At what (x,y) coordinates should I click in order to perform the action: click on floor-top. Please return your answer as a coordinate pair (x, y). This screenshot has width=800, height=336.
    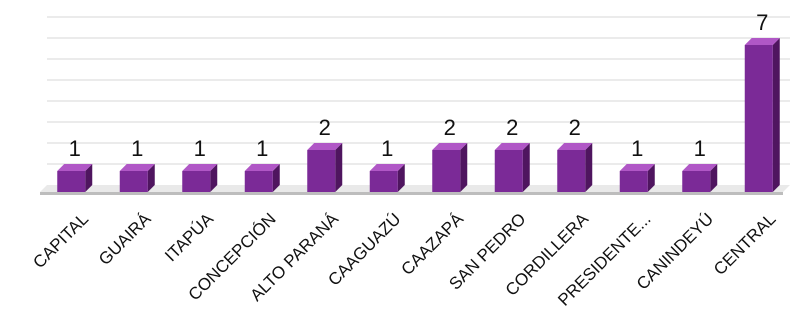
    Looking at the image, I should click on (415, 188).